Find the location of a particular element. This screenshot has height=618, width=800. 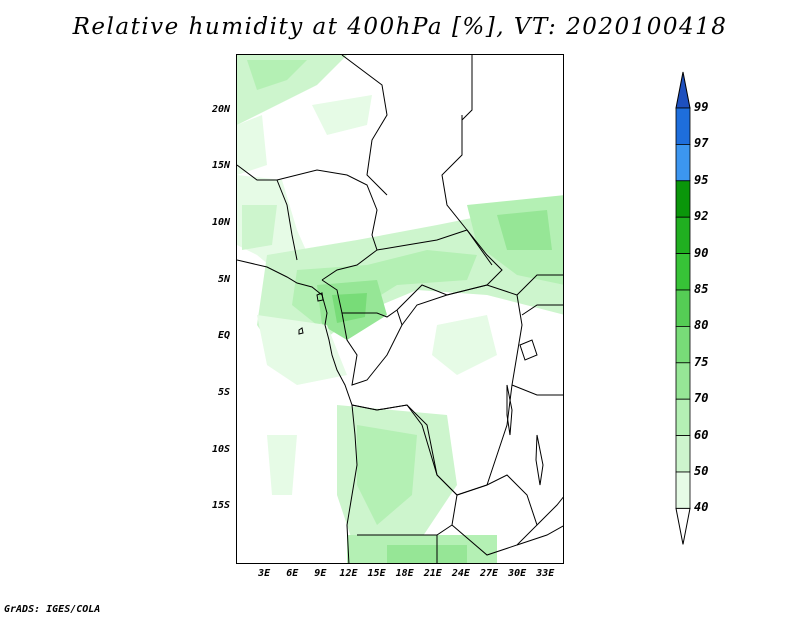

lake-malawi is located at coordinates (539, 460).